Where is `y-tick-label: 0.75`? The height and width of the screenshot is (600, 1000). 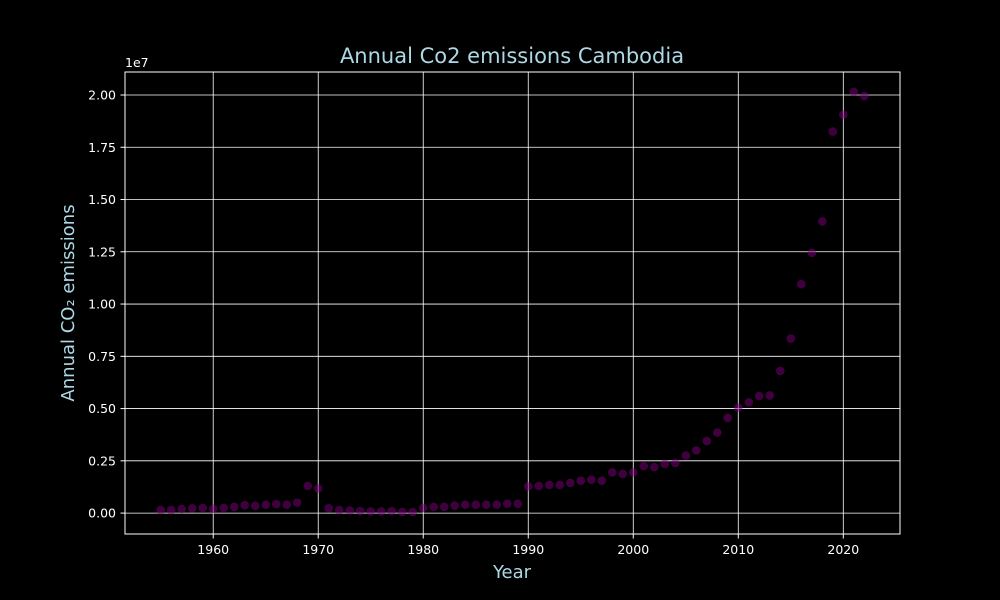
y-tick-label: 0.75 is located at coordinates (102, 356).